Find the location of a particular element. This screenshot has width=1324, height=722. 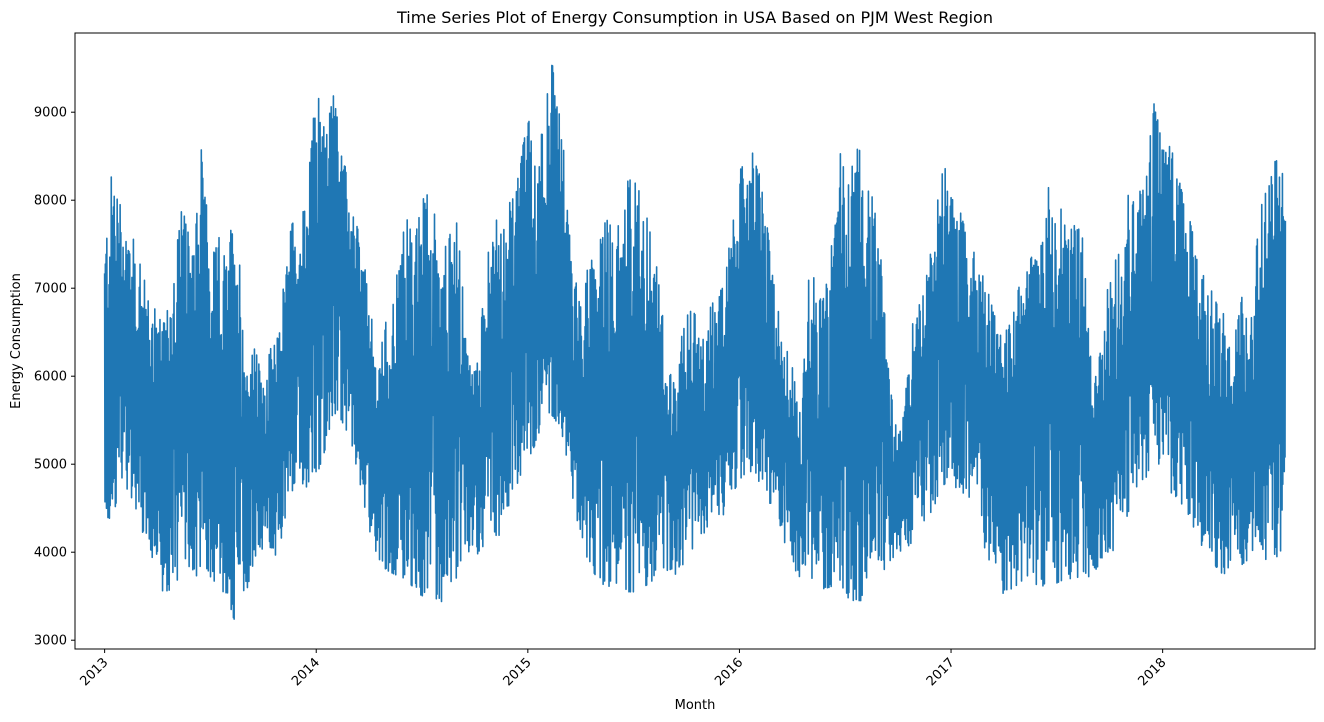

x-axis-label: Month is located at coordinates (695, 705).